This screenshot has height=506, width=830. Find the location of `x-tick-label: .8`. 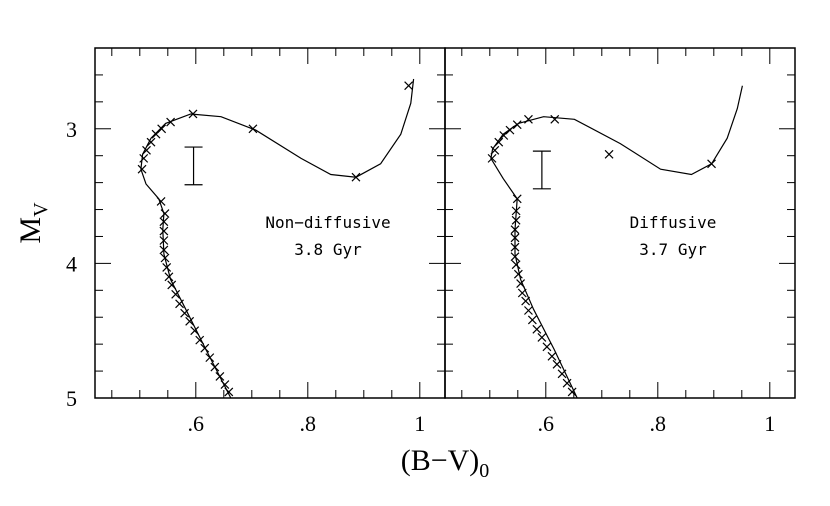

x-tick-label: .8 is located at coordinates (308, 423).